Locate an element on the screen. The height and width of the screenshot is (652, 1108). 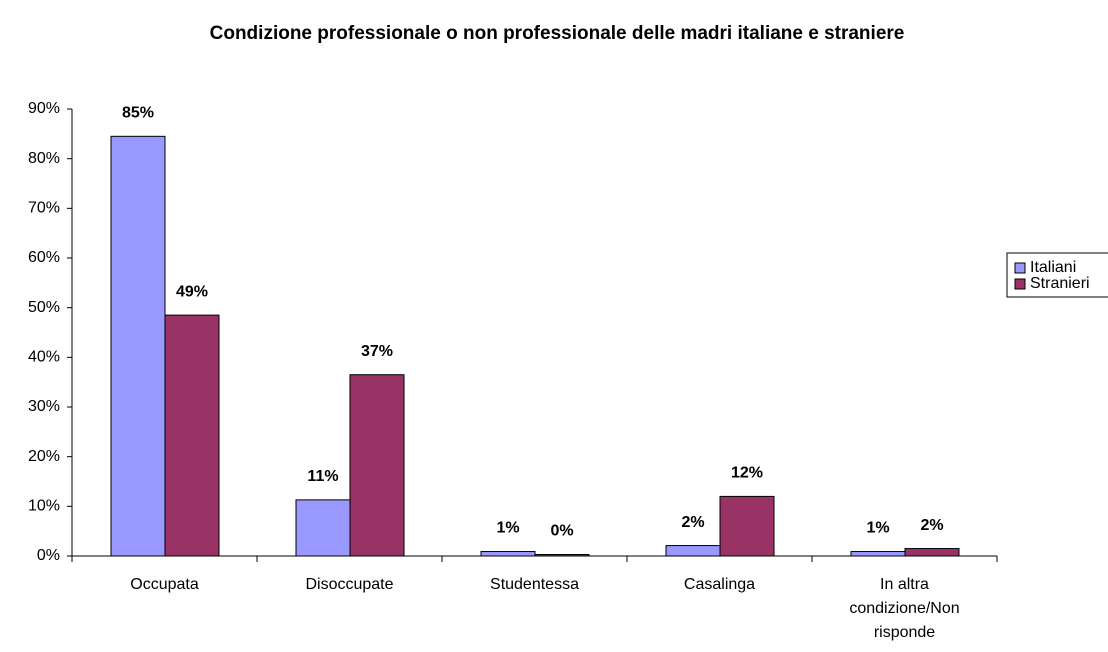
value-label: 85% is located at coordinates (138, 113).